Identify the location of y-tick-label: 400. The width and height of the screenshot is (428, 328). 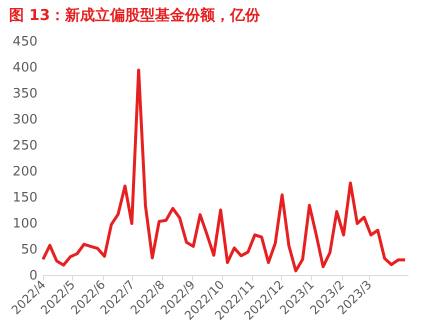
(25, 68).